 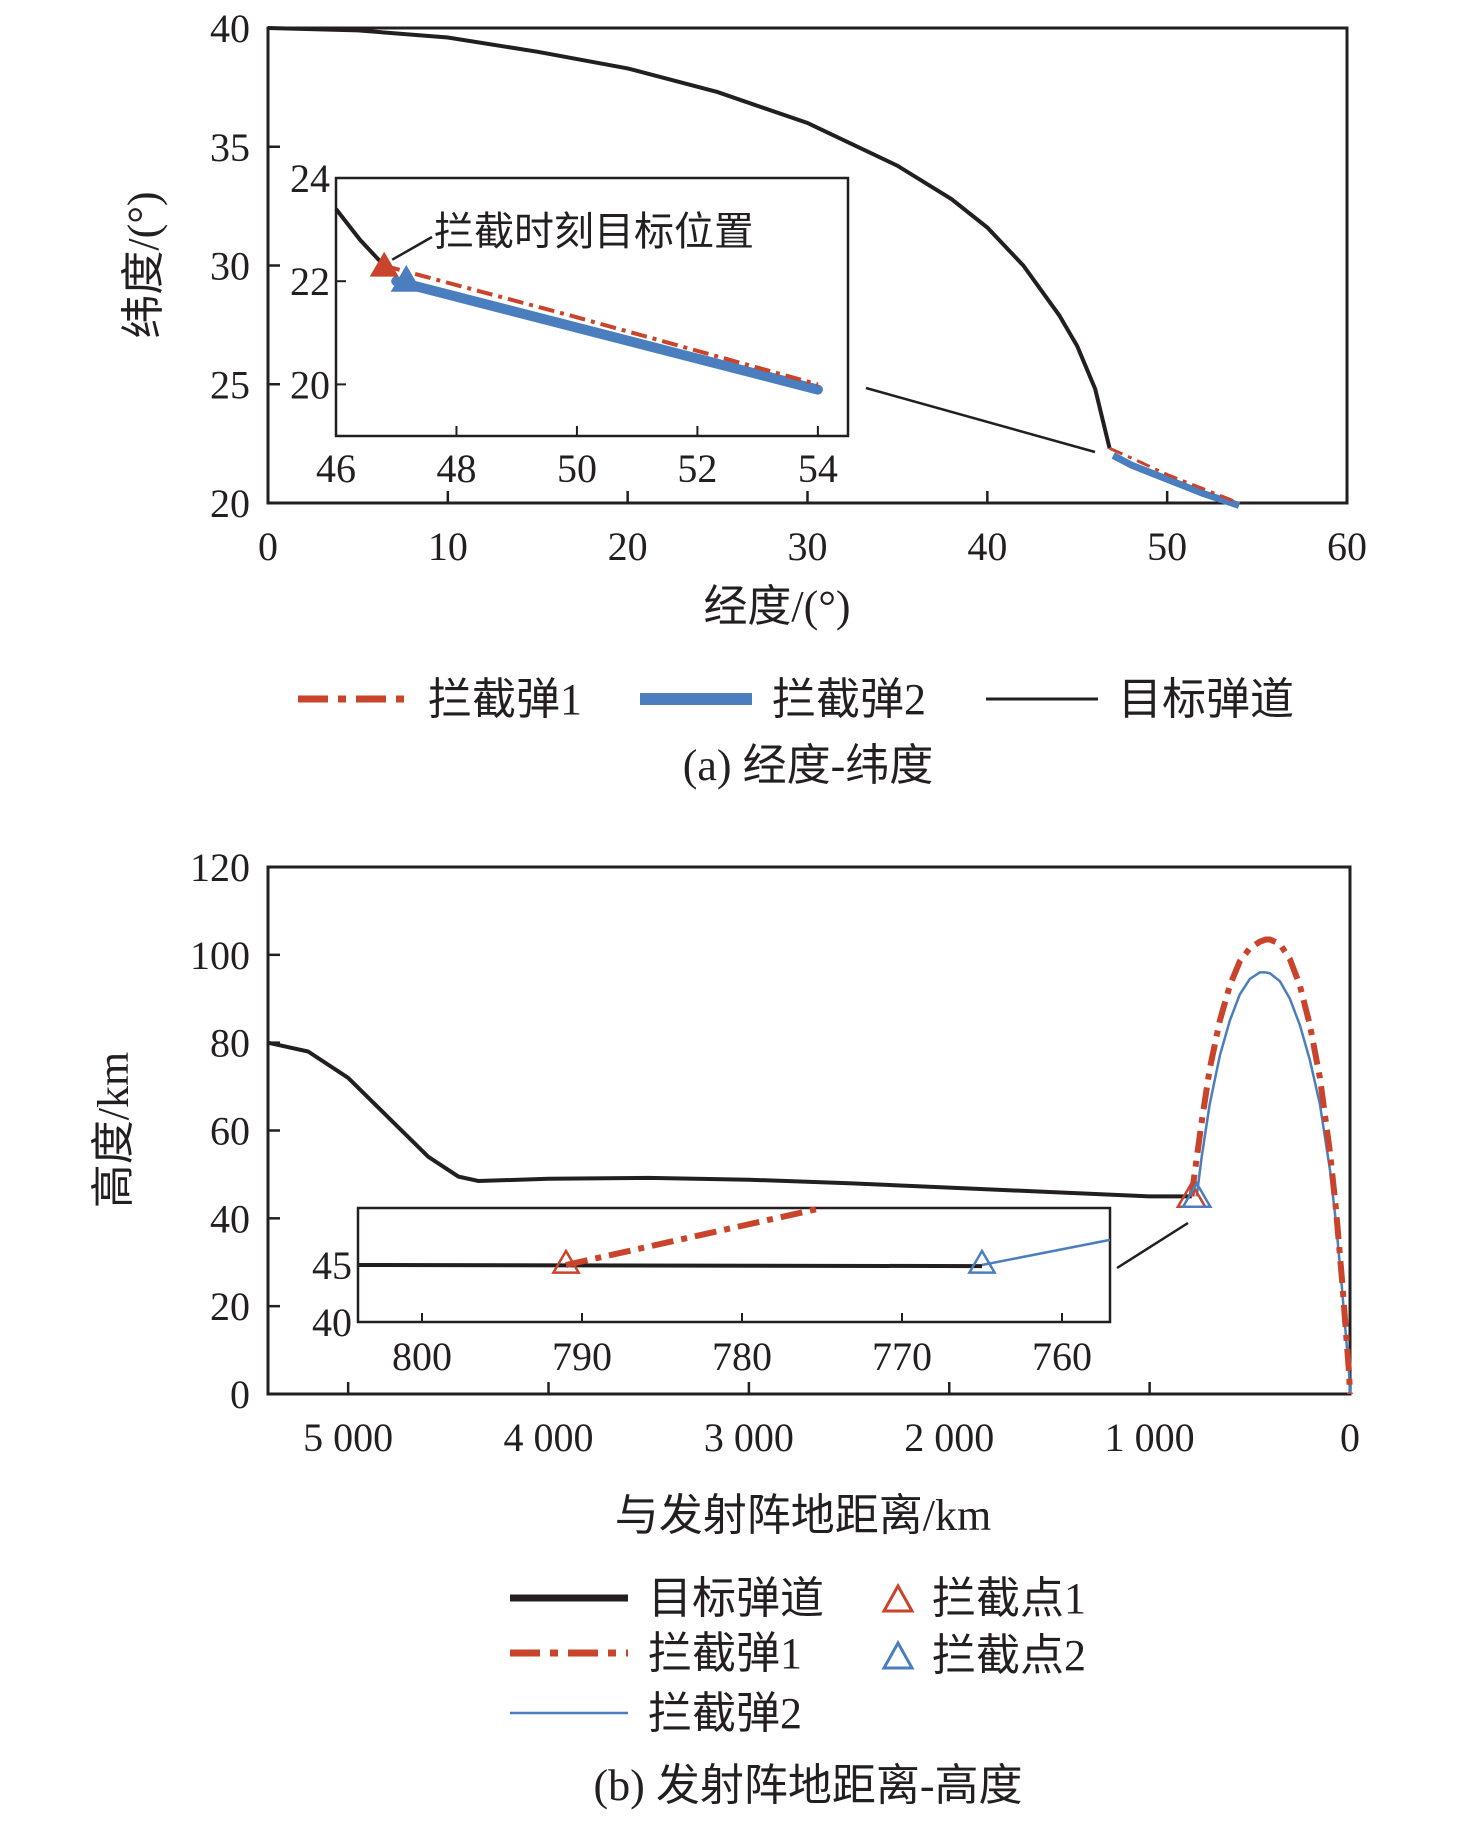 I want to click on inset-x-tick-label: 46, so click(x=336, y=468).